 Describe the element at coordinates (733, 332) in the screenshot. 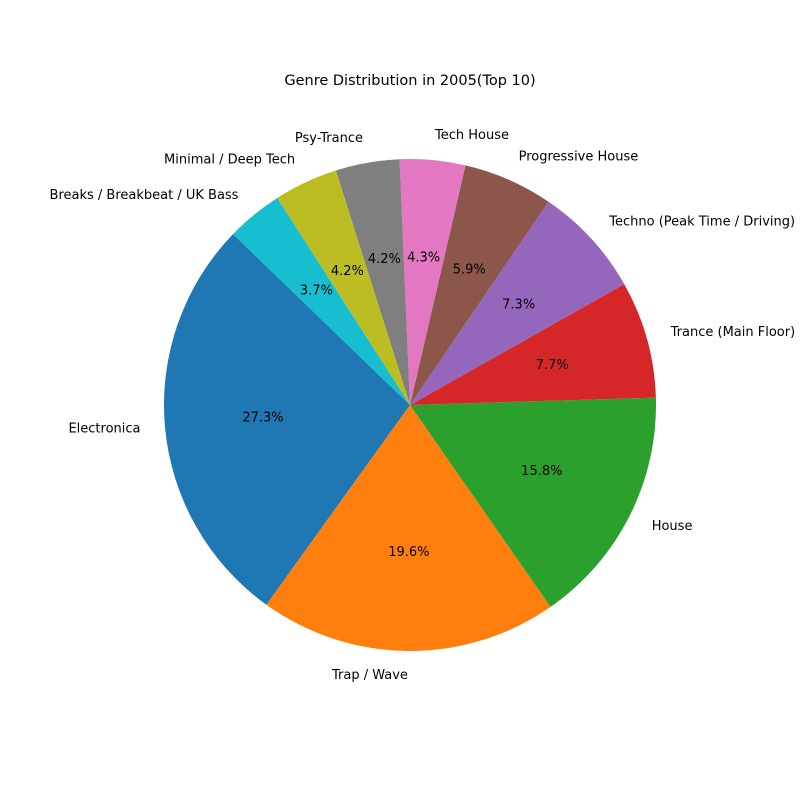

I see `slice-label-trance-main-floor: Trance (Main Floor)` at that location.